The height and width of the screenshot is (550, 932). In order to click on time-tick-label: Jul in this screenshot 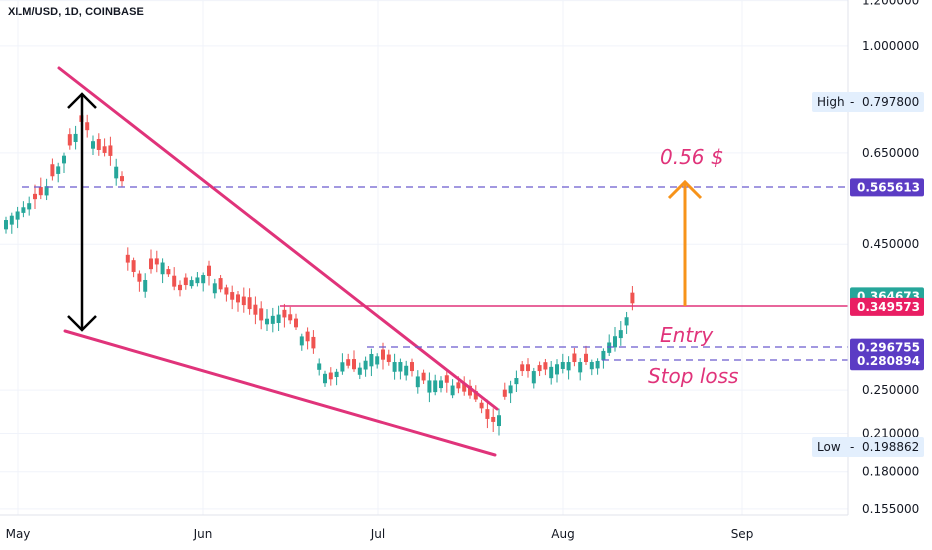, I will do `click(377, 534)`.